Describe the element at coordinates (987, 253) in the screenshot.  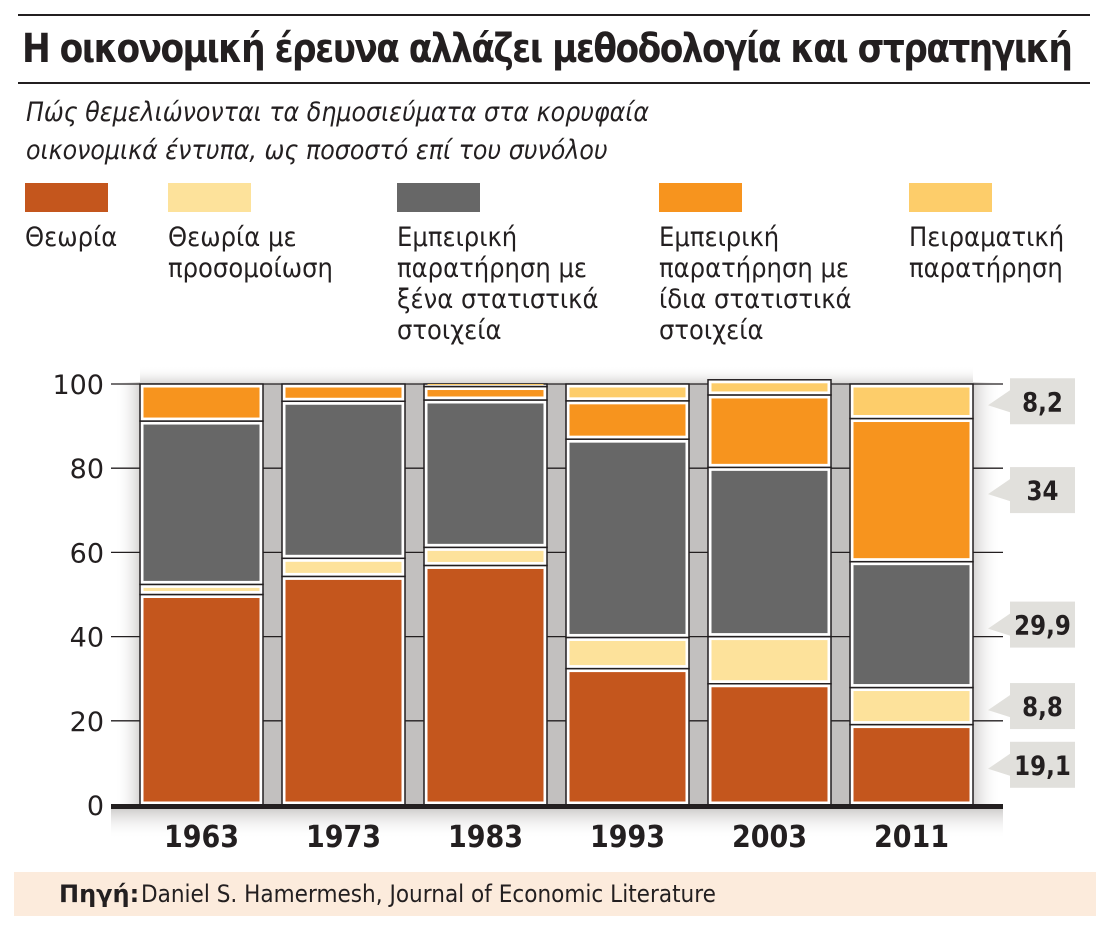
I see `legend-label: Πειραματική παρατήρηση` at that location.